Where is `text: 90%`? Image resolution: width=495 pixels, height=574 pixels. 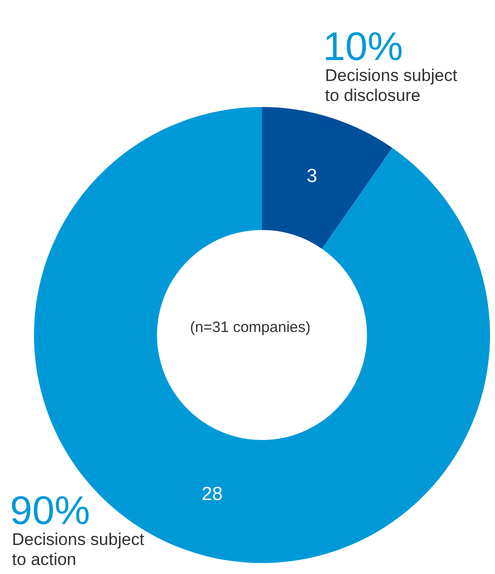
text: 90% is located at coordinates (50, 511).